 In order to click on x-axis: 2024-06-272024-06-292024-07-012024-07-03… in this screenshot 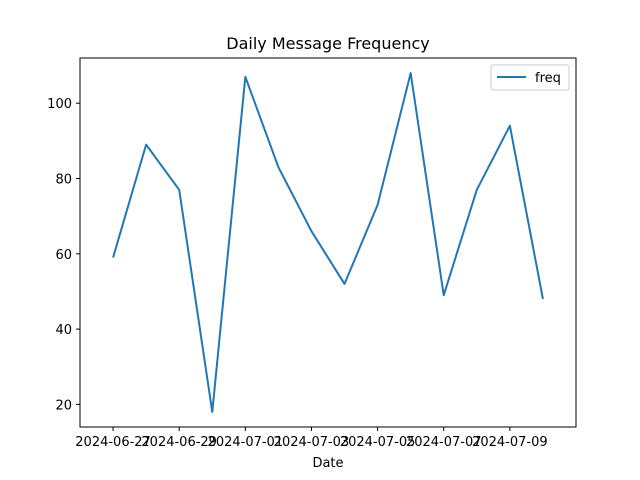, I will do `click(311, 438)`.